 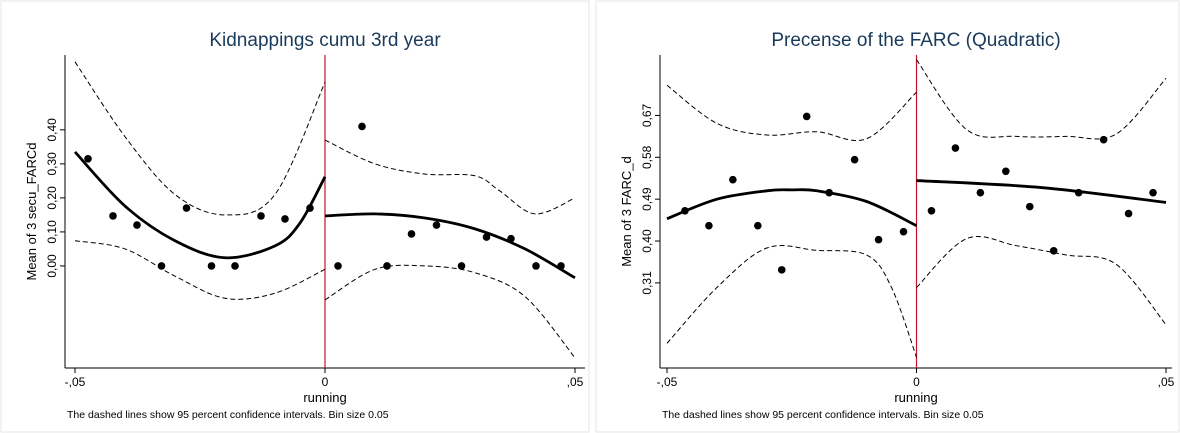 I want to click on y-tick-label: 0,10, so click(x=52, y=232).